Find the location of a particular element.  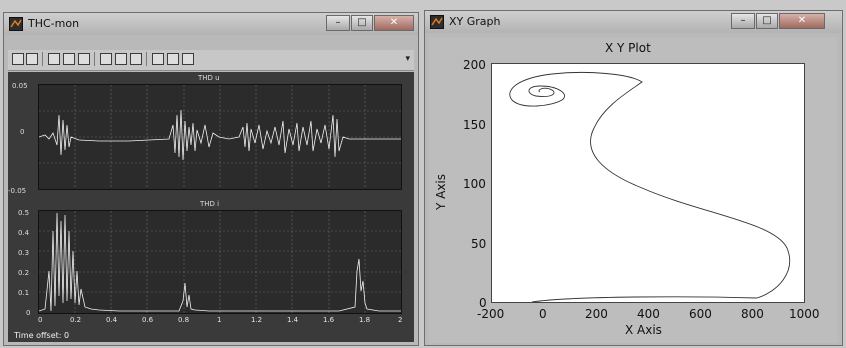

scope1-axes is located at coordinates (220, 137).